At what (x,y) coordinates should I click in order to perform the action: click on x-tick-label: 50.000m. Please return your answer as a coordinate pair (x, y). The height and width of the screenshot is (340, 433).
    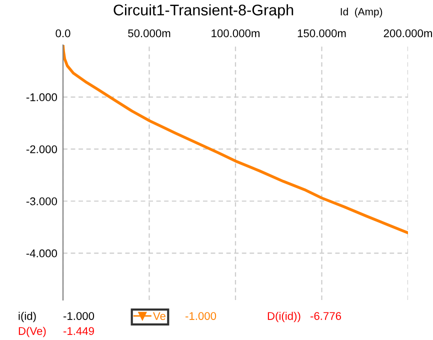
    Looking at the image, I should click on (149, 33).